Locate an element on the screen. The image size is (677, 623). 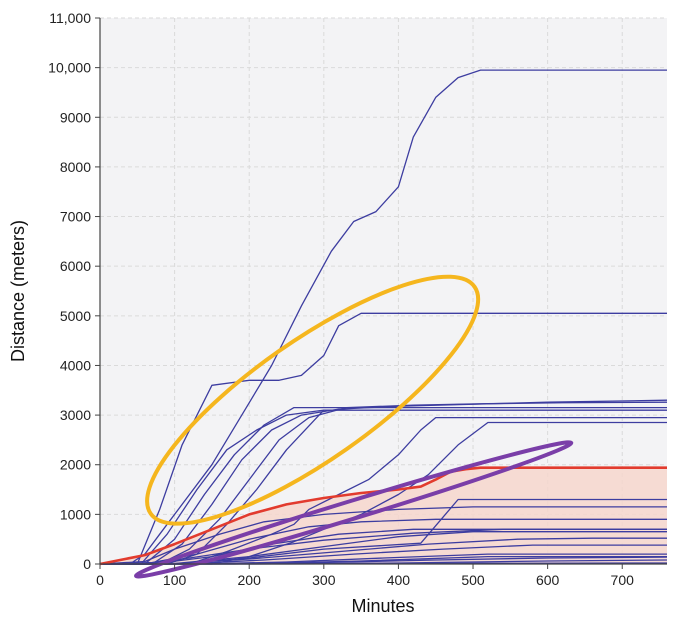
x-axis-title: Minutes is located at coordinates (382, 606).